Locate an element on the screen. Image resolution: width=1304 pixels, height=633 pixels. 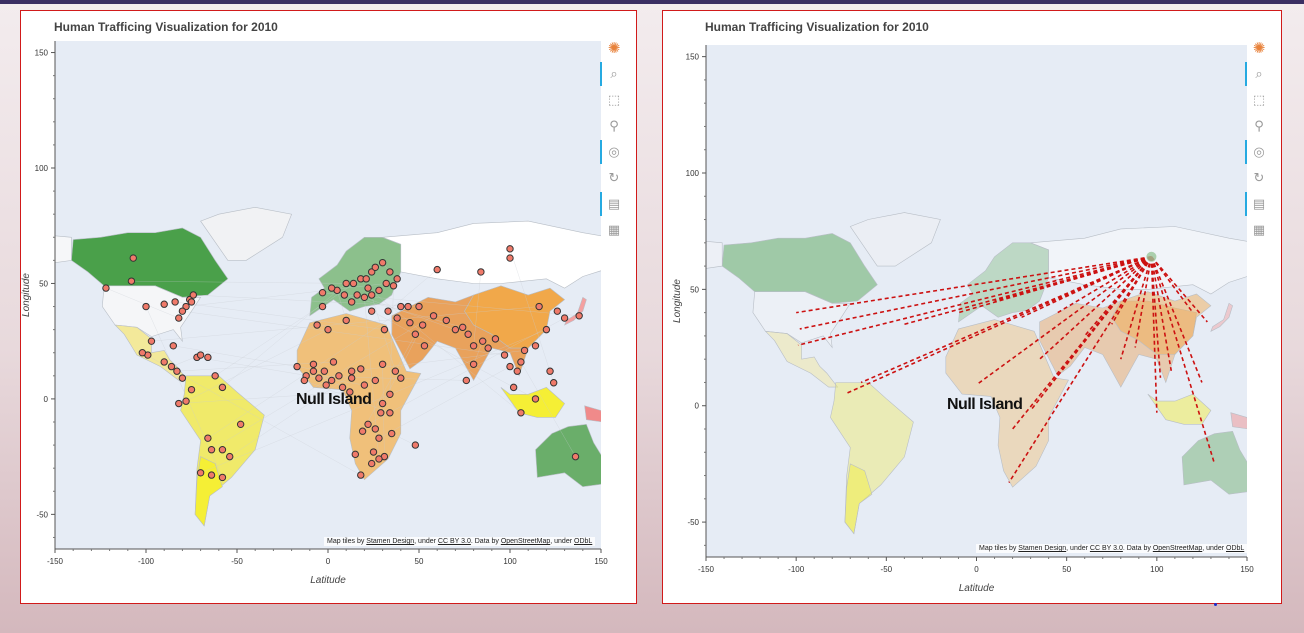
land-patagonia is located at coordinates (858, 499).